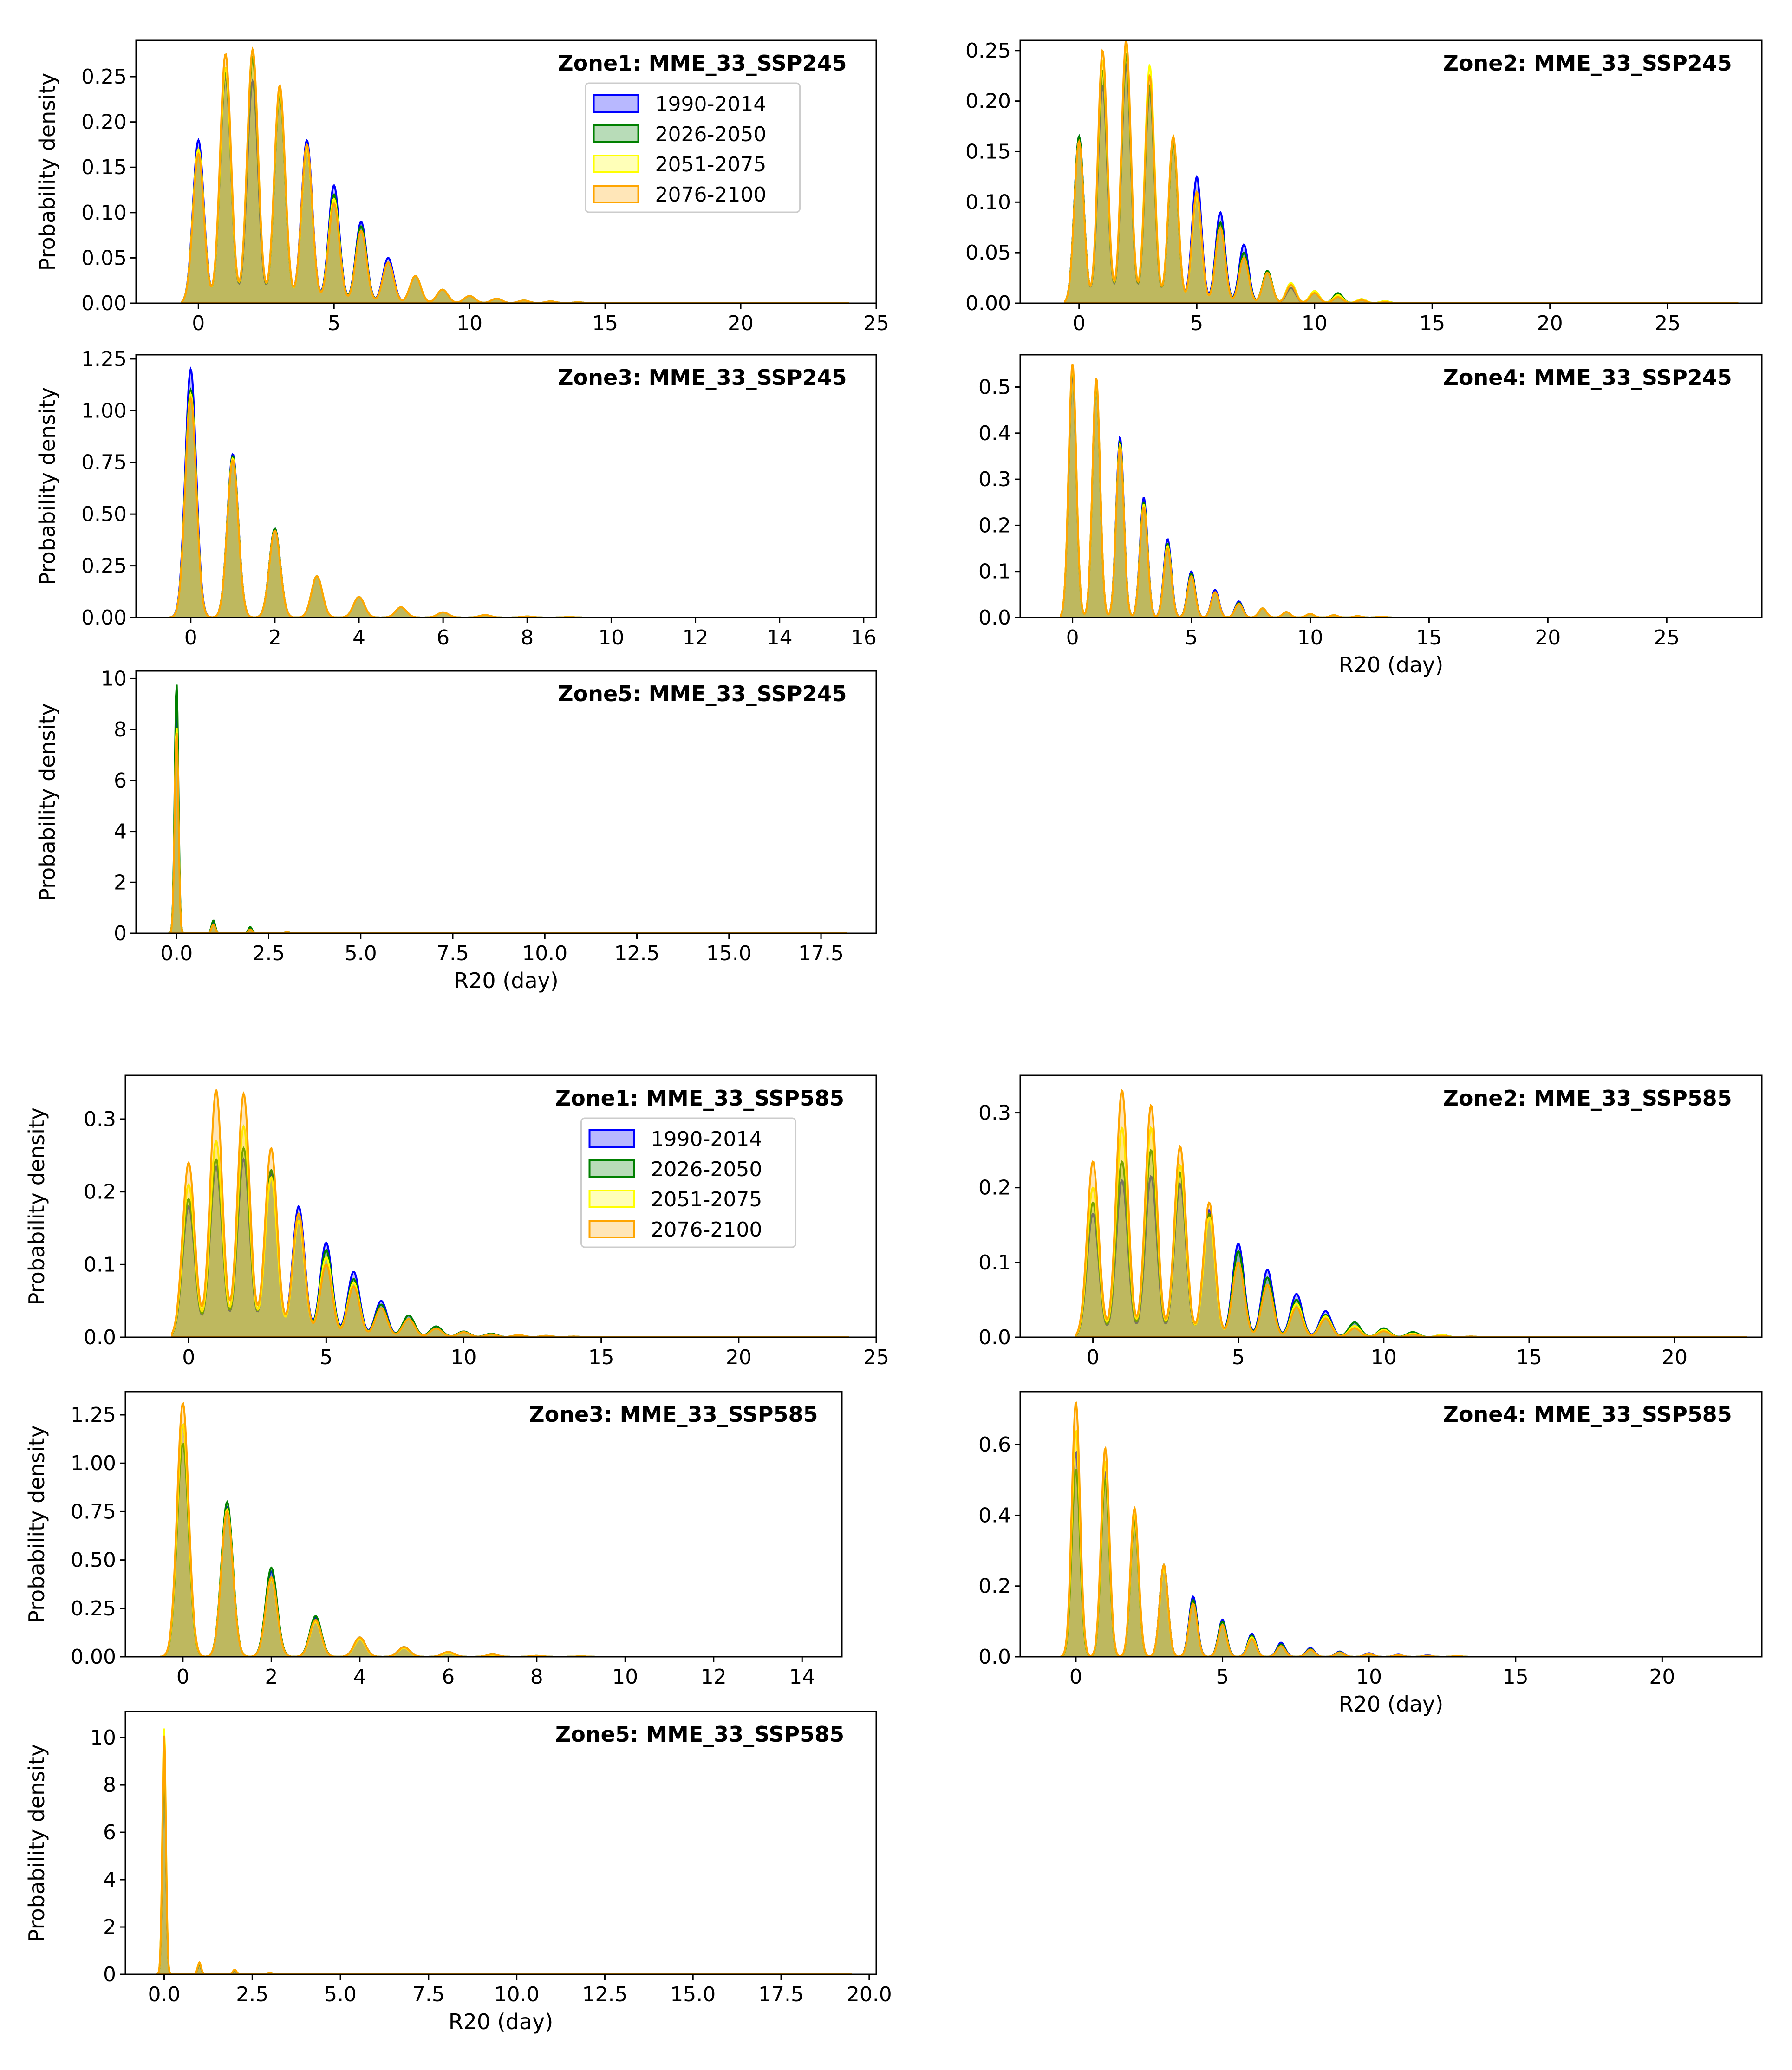 This screenshot has width=1792, height=2070. I want to click on y-tick-label: 0.5, so click(995, 388).